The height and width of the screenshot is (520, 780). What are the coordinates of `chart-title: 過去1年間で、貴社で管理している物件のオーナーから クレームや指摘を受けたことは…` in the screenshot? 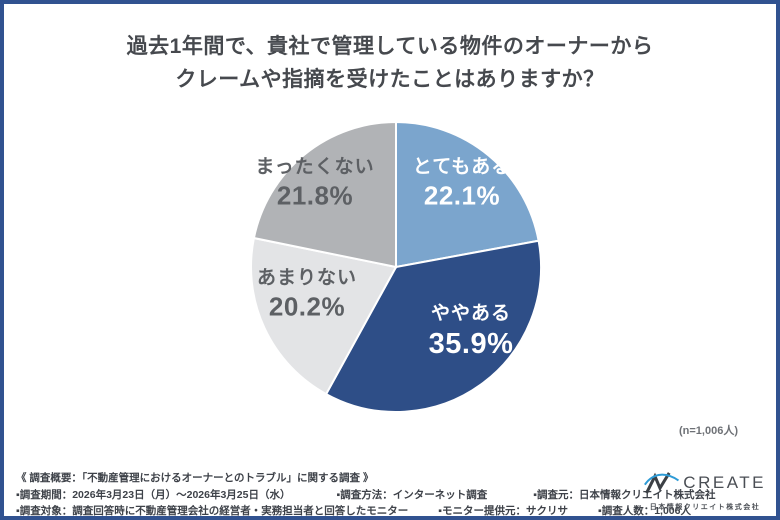 It's located at (390, 63).